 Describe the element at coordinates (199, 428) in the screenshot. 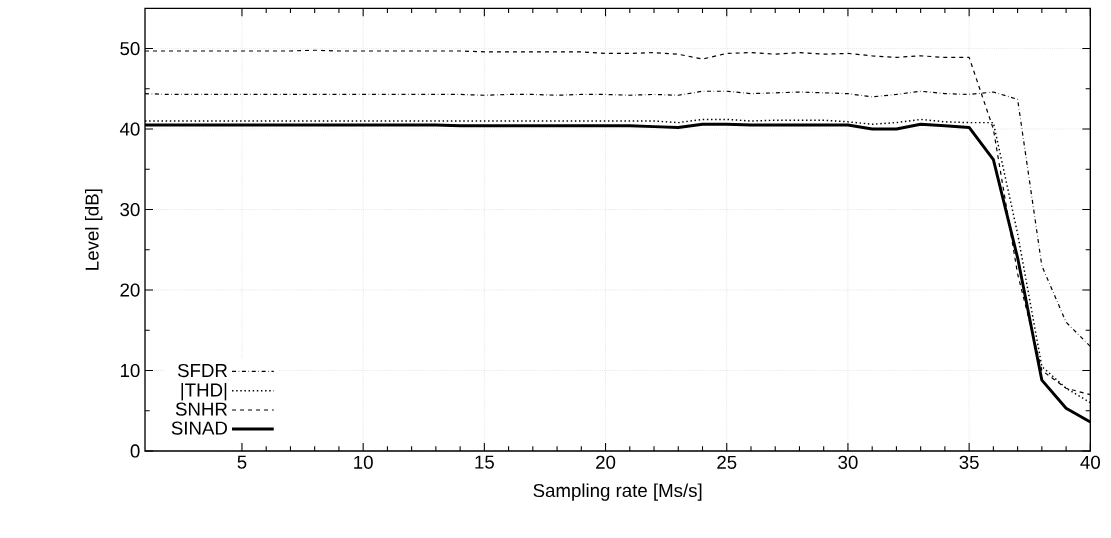

I see `legend-label: SINAD` at that location.